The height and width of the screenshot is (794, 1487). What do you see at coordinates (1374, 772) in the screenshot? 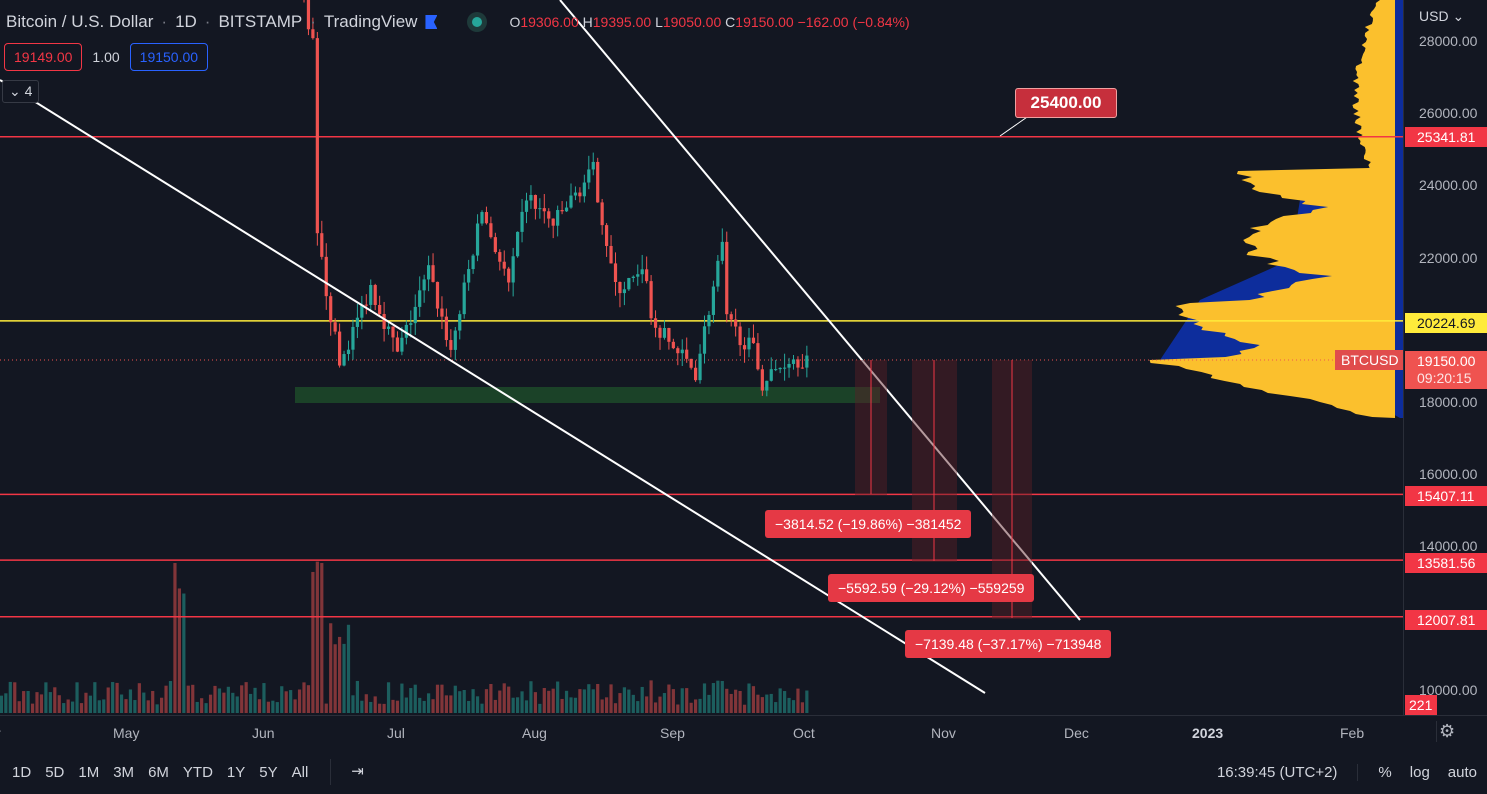
I see `percent-toggle: %` at bounding box center [1374, 772].